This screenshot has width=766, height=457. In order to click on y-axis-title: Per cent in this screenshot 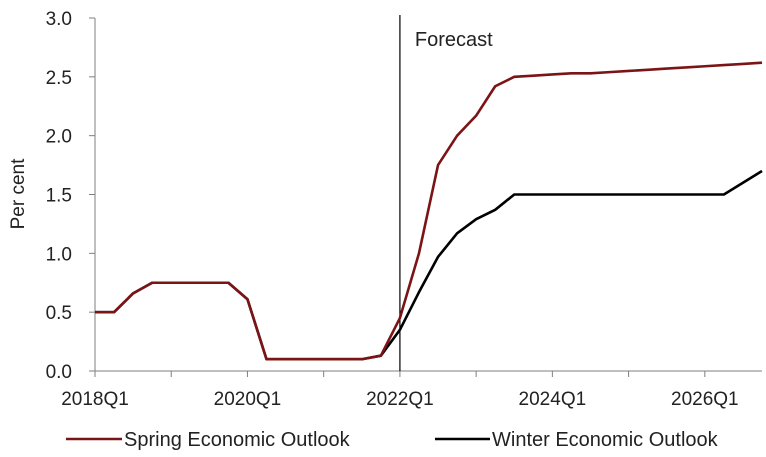, I will do `click(18, 193)`.